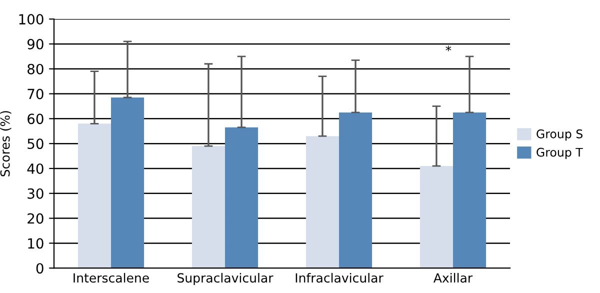 The width and height of the screenshot is (600, 293). Describe the element at coordinates (449, 49) in the screenshot. I see `annotation: *` at that location.